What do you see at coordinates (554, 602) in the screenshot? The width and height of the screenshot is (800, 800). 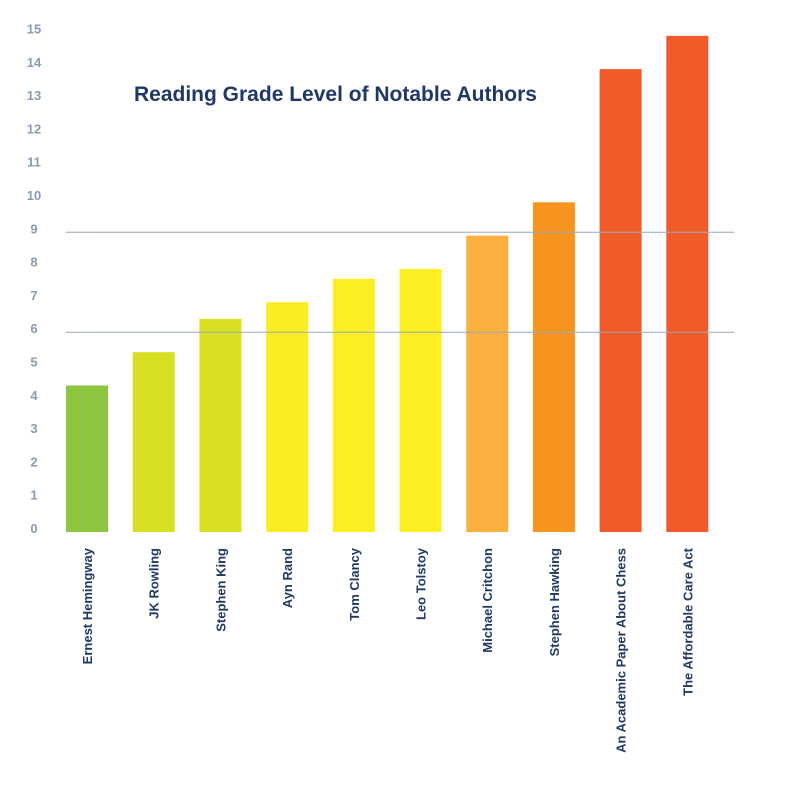 I see `x-tick-label: Stephen Hawking` at bounding box center [554, 602].